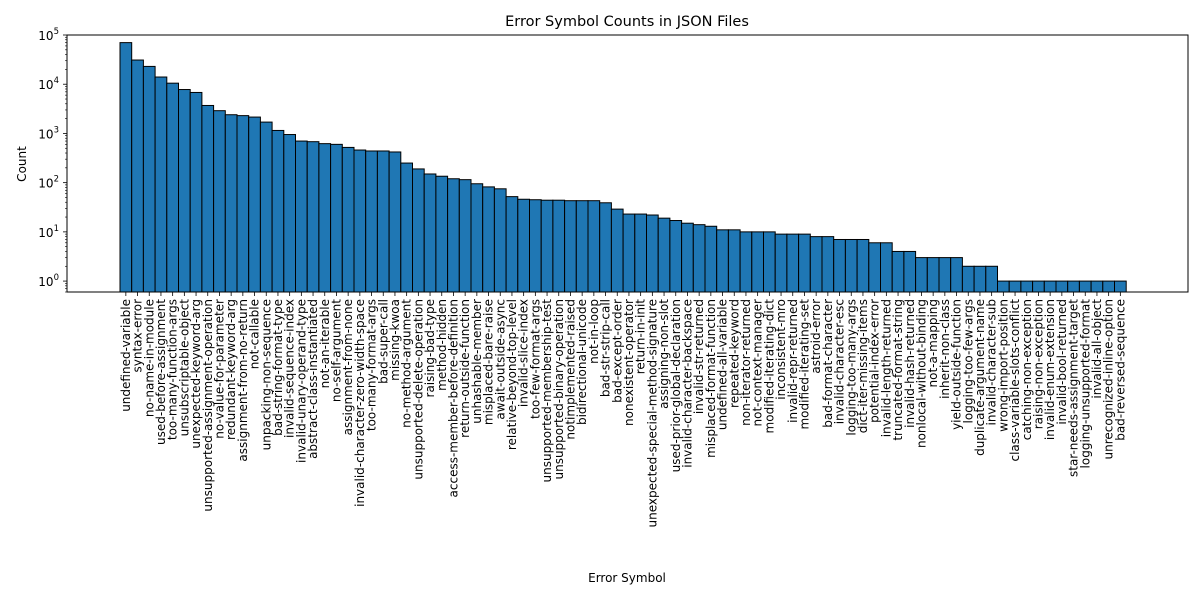 This screenshot has height=600, width=1200. Describe the element at coordinates (149, 358) in the screenshot. I see `x-tick-label: no-name-in-module` at that location.